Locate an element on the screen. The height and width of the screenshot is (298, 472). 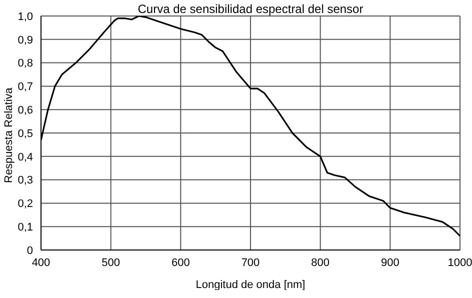
x-tick-label: 700 is located at coordinates (250, 262).